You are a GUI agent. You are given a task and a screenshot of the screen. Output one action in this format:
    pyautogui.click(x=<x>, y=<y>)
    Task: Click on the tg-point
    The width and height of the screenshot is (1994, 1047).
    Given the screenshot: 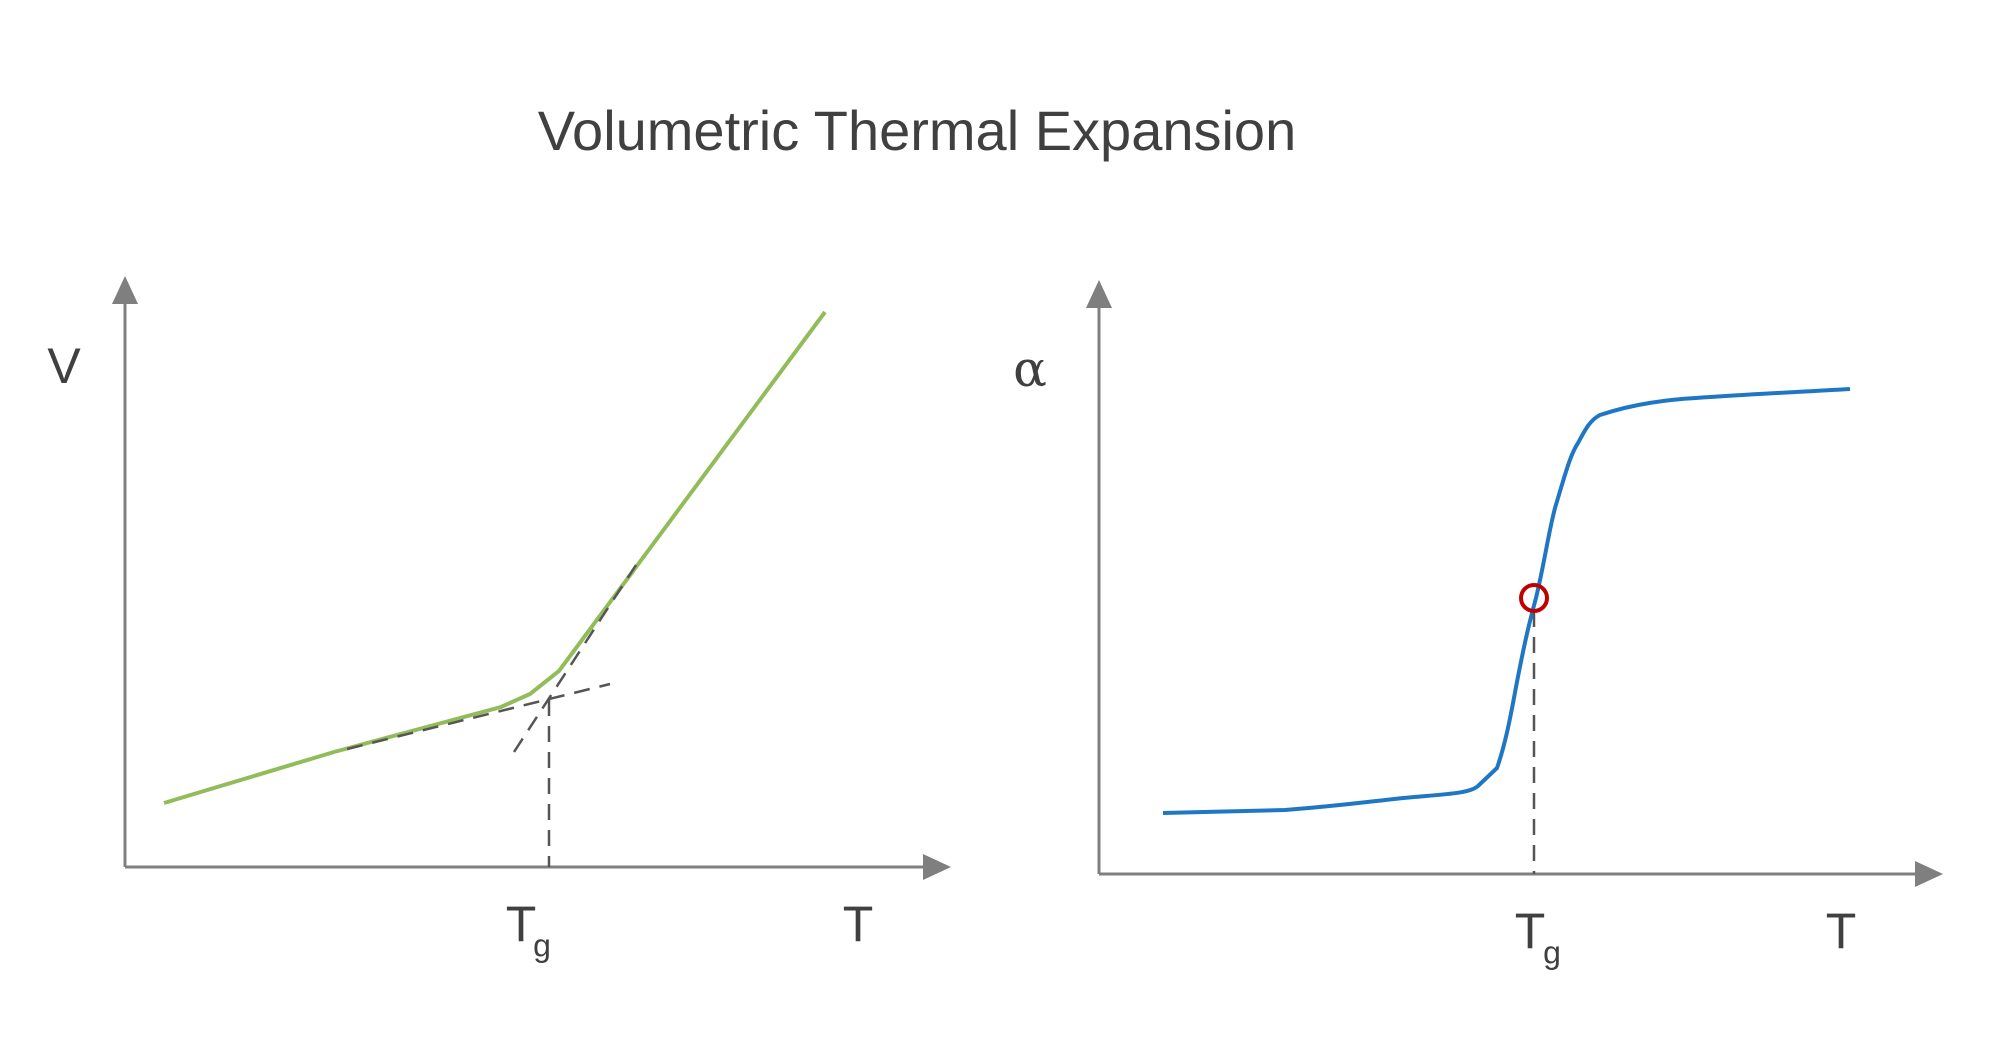 What is the action you would take?
    pyautogui.click(x=1534, y=598)
    